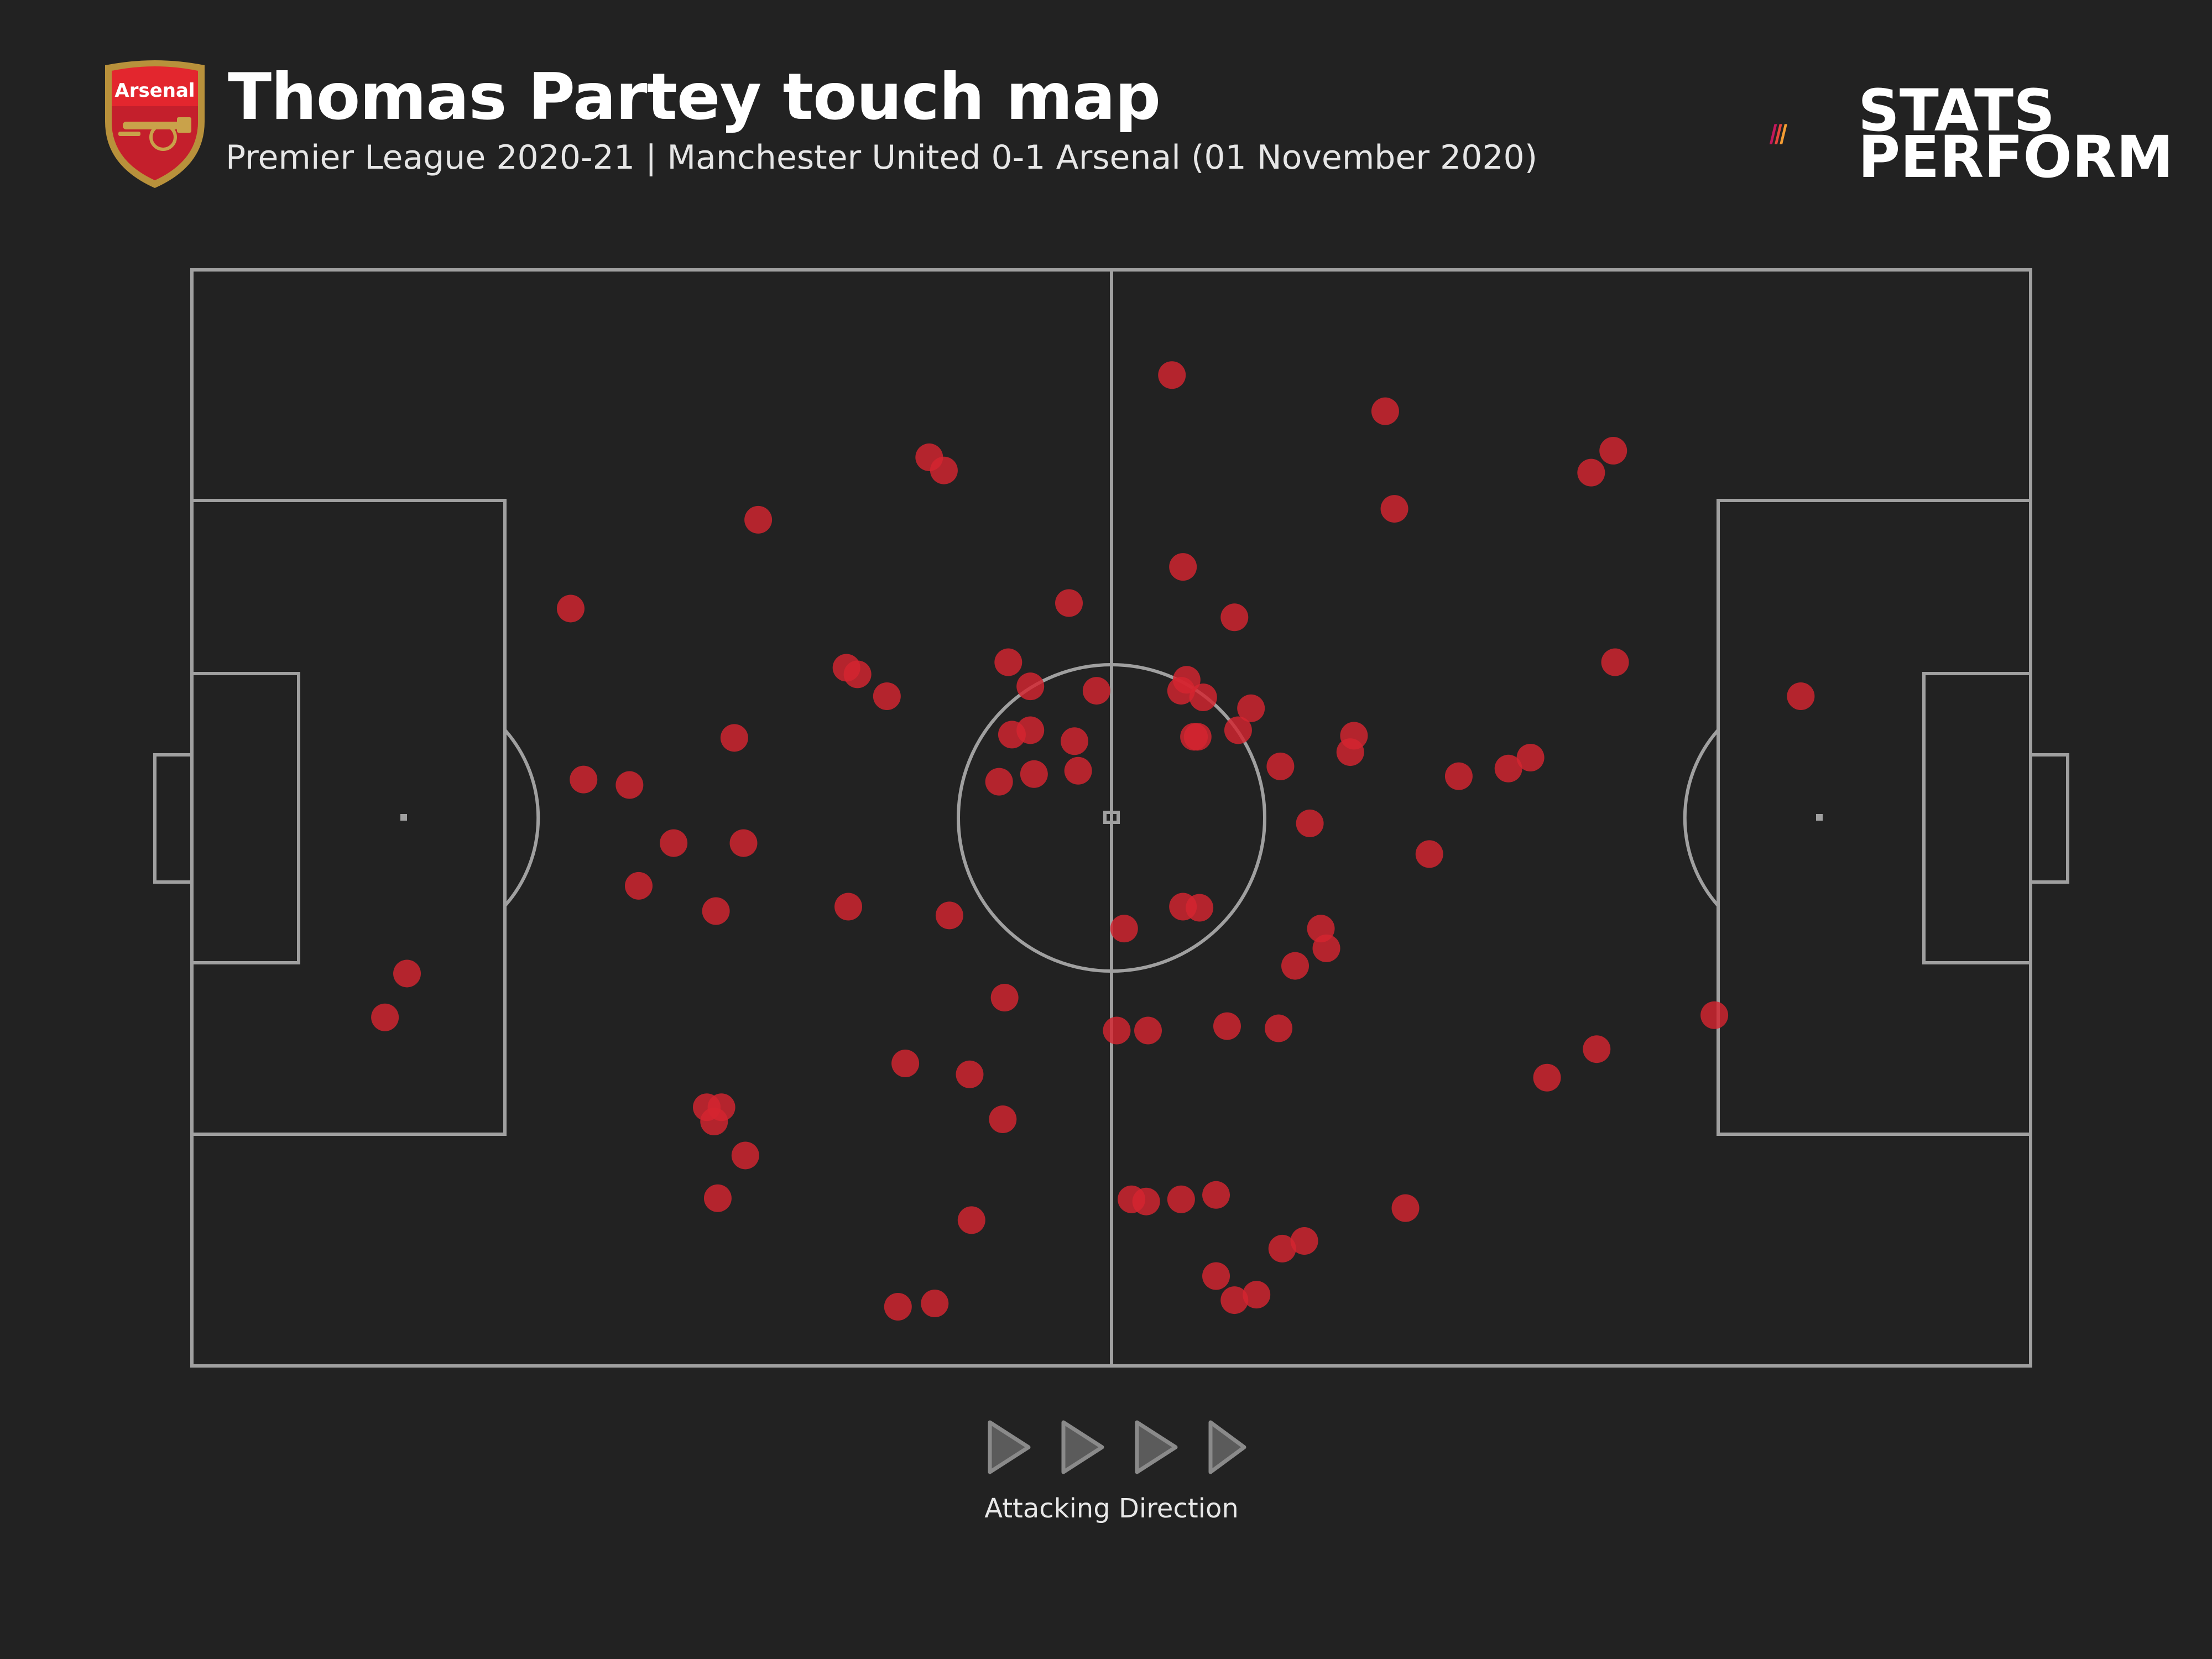  What do you see at coordinates (174, 819) in the screenshot?
I see `left-goal` at bounding box center [174, 819].